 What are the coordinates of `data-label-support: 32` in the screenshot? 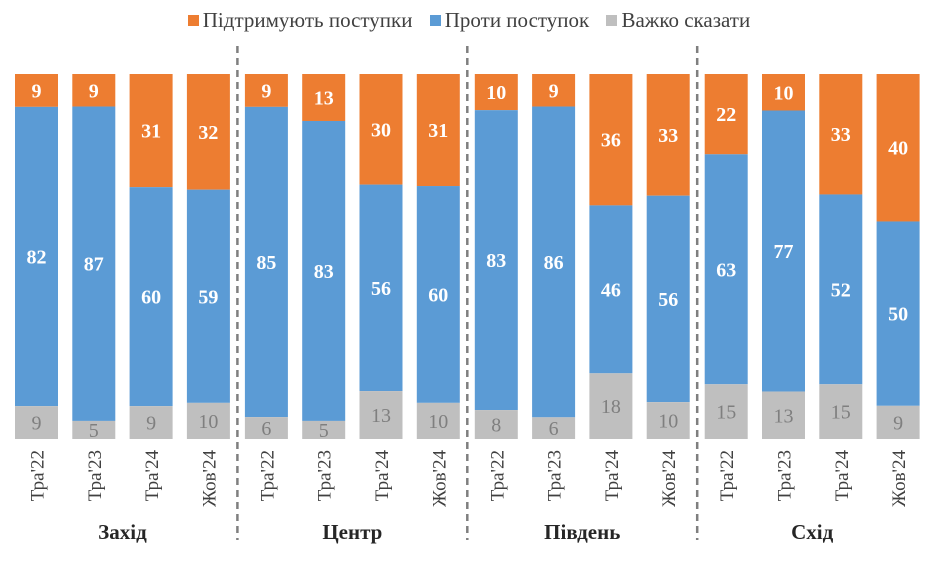 It's located at (208, 133).